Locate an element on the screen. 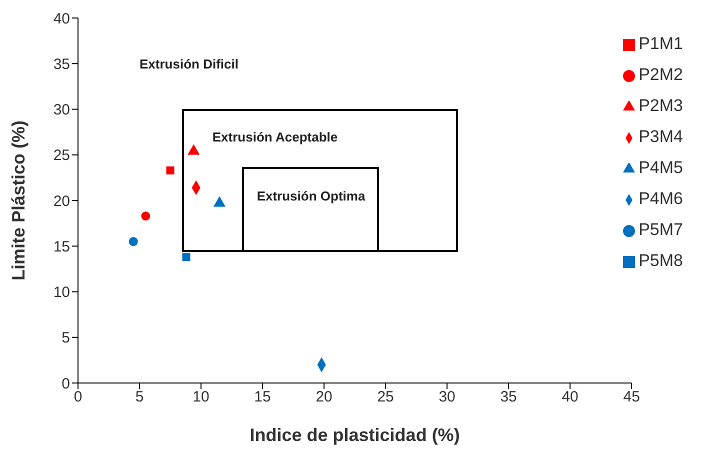  y-tick-label: 35 is located at coordinates (61, 64).